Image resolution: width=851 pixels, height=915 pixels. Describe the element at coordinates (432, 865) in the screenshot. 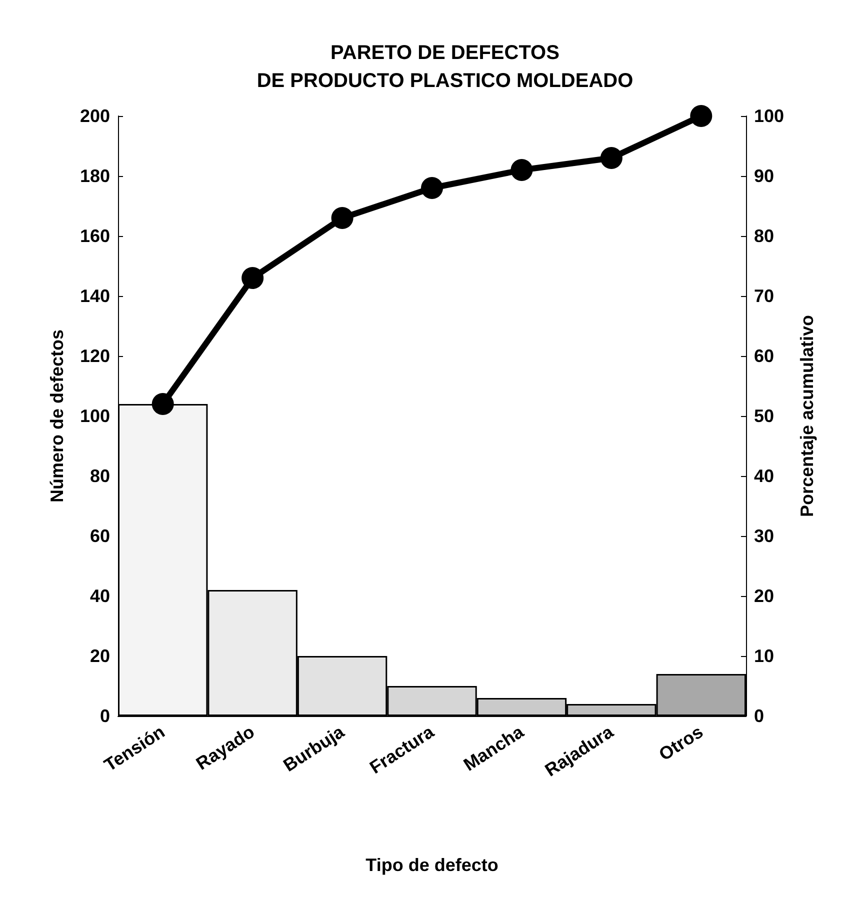

I see `x-axis-title: Tipo de defecto` at that location.